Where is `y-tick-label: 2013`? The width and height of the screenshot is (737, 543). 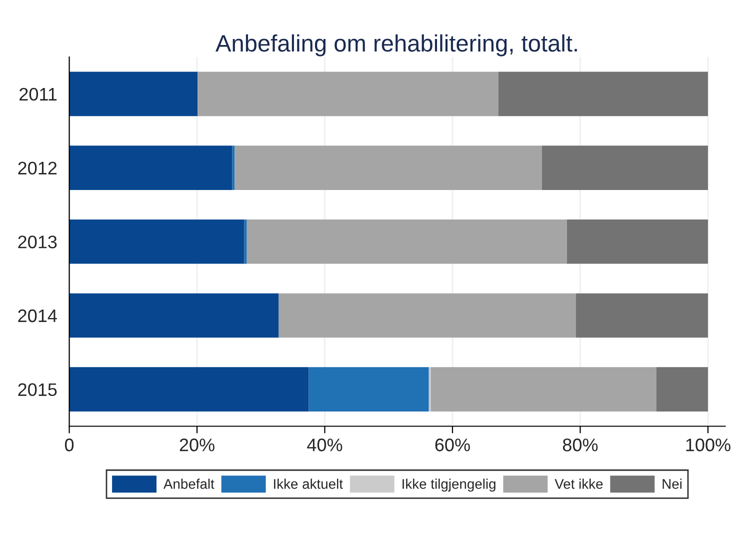 y-tick-label: 2013 is located at coordinates (37, 242).